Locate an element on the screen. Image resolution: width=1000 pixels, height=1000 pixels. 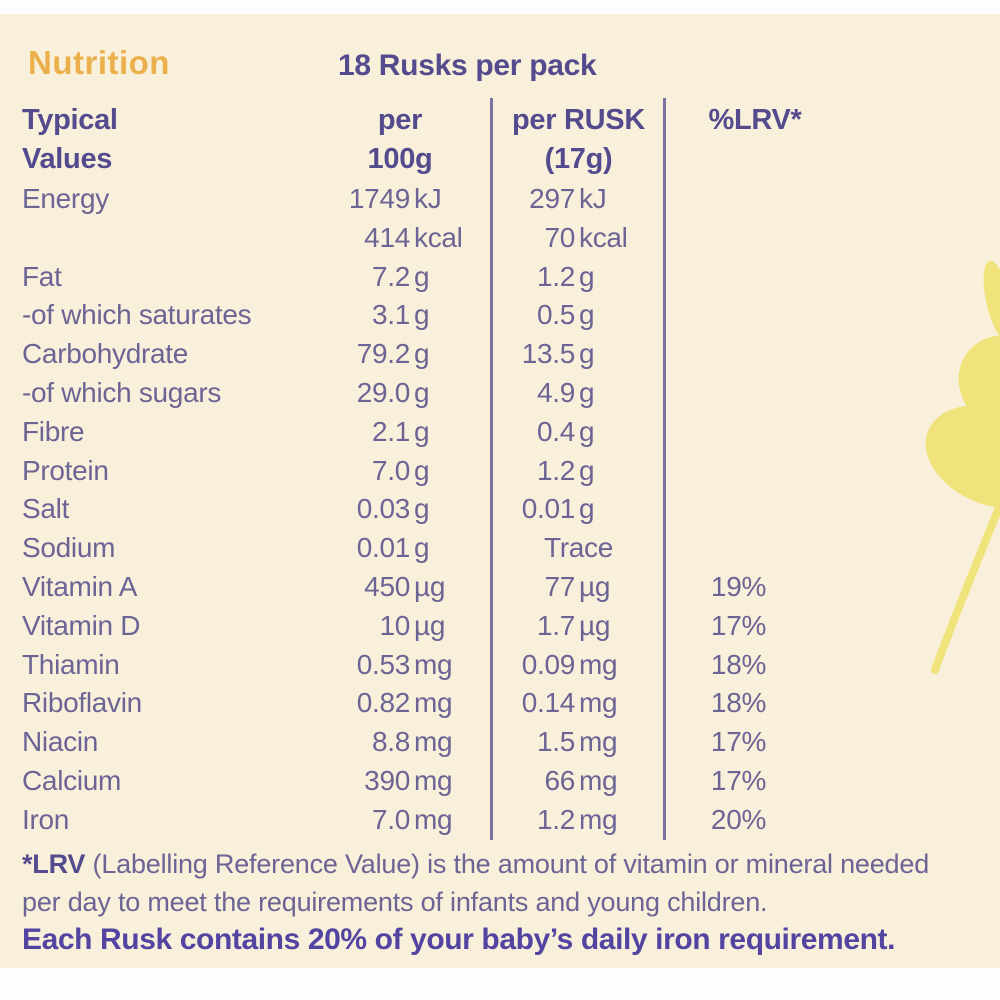
per-100g-value: 0.53 is located at coordinates (383, 664).